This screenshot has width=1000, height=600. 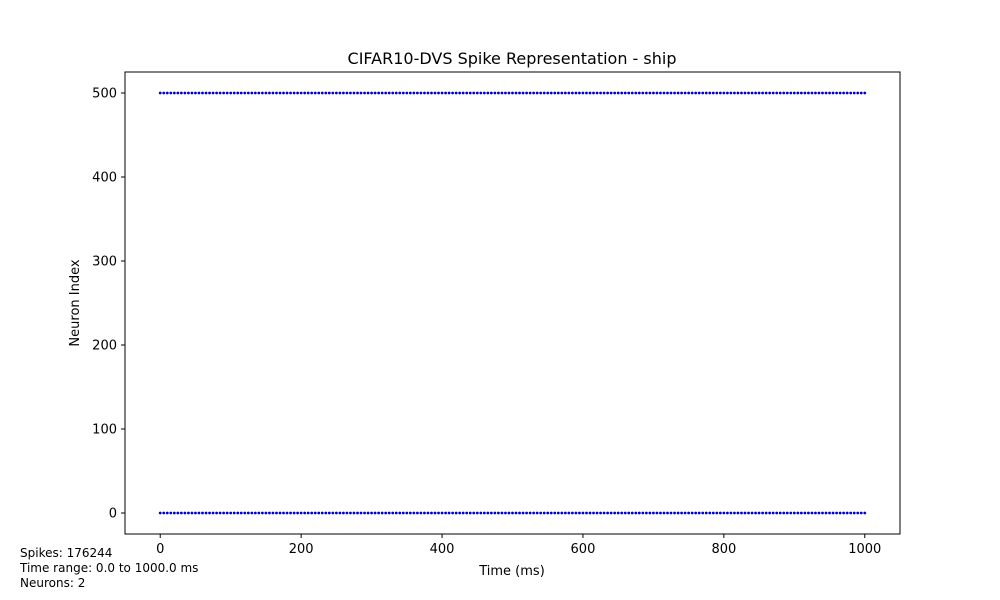 I want to click on y-axis-label: Neuron Index, so click(x=75, y=302).